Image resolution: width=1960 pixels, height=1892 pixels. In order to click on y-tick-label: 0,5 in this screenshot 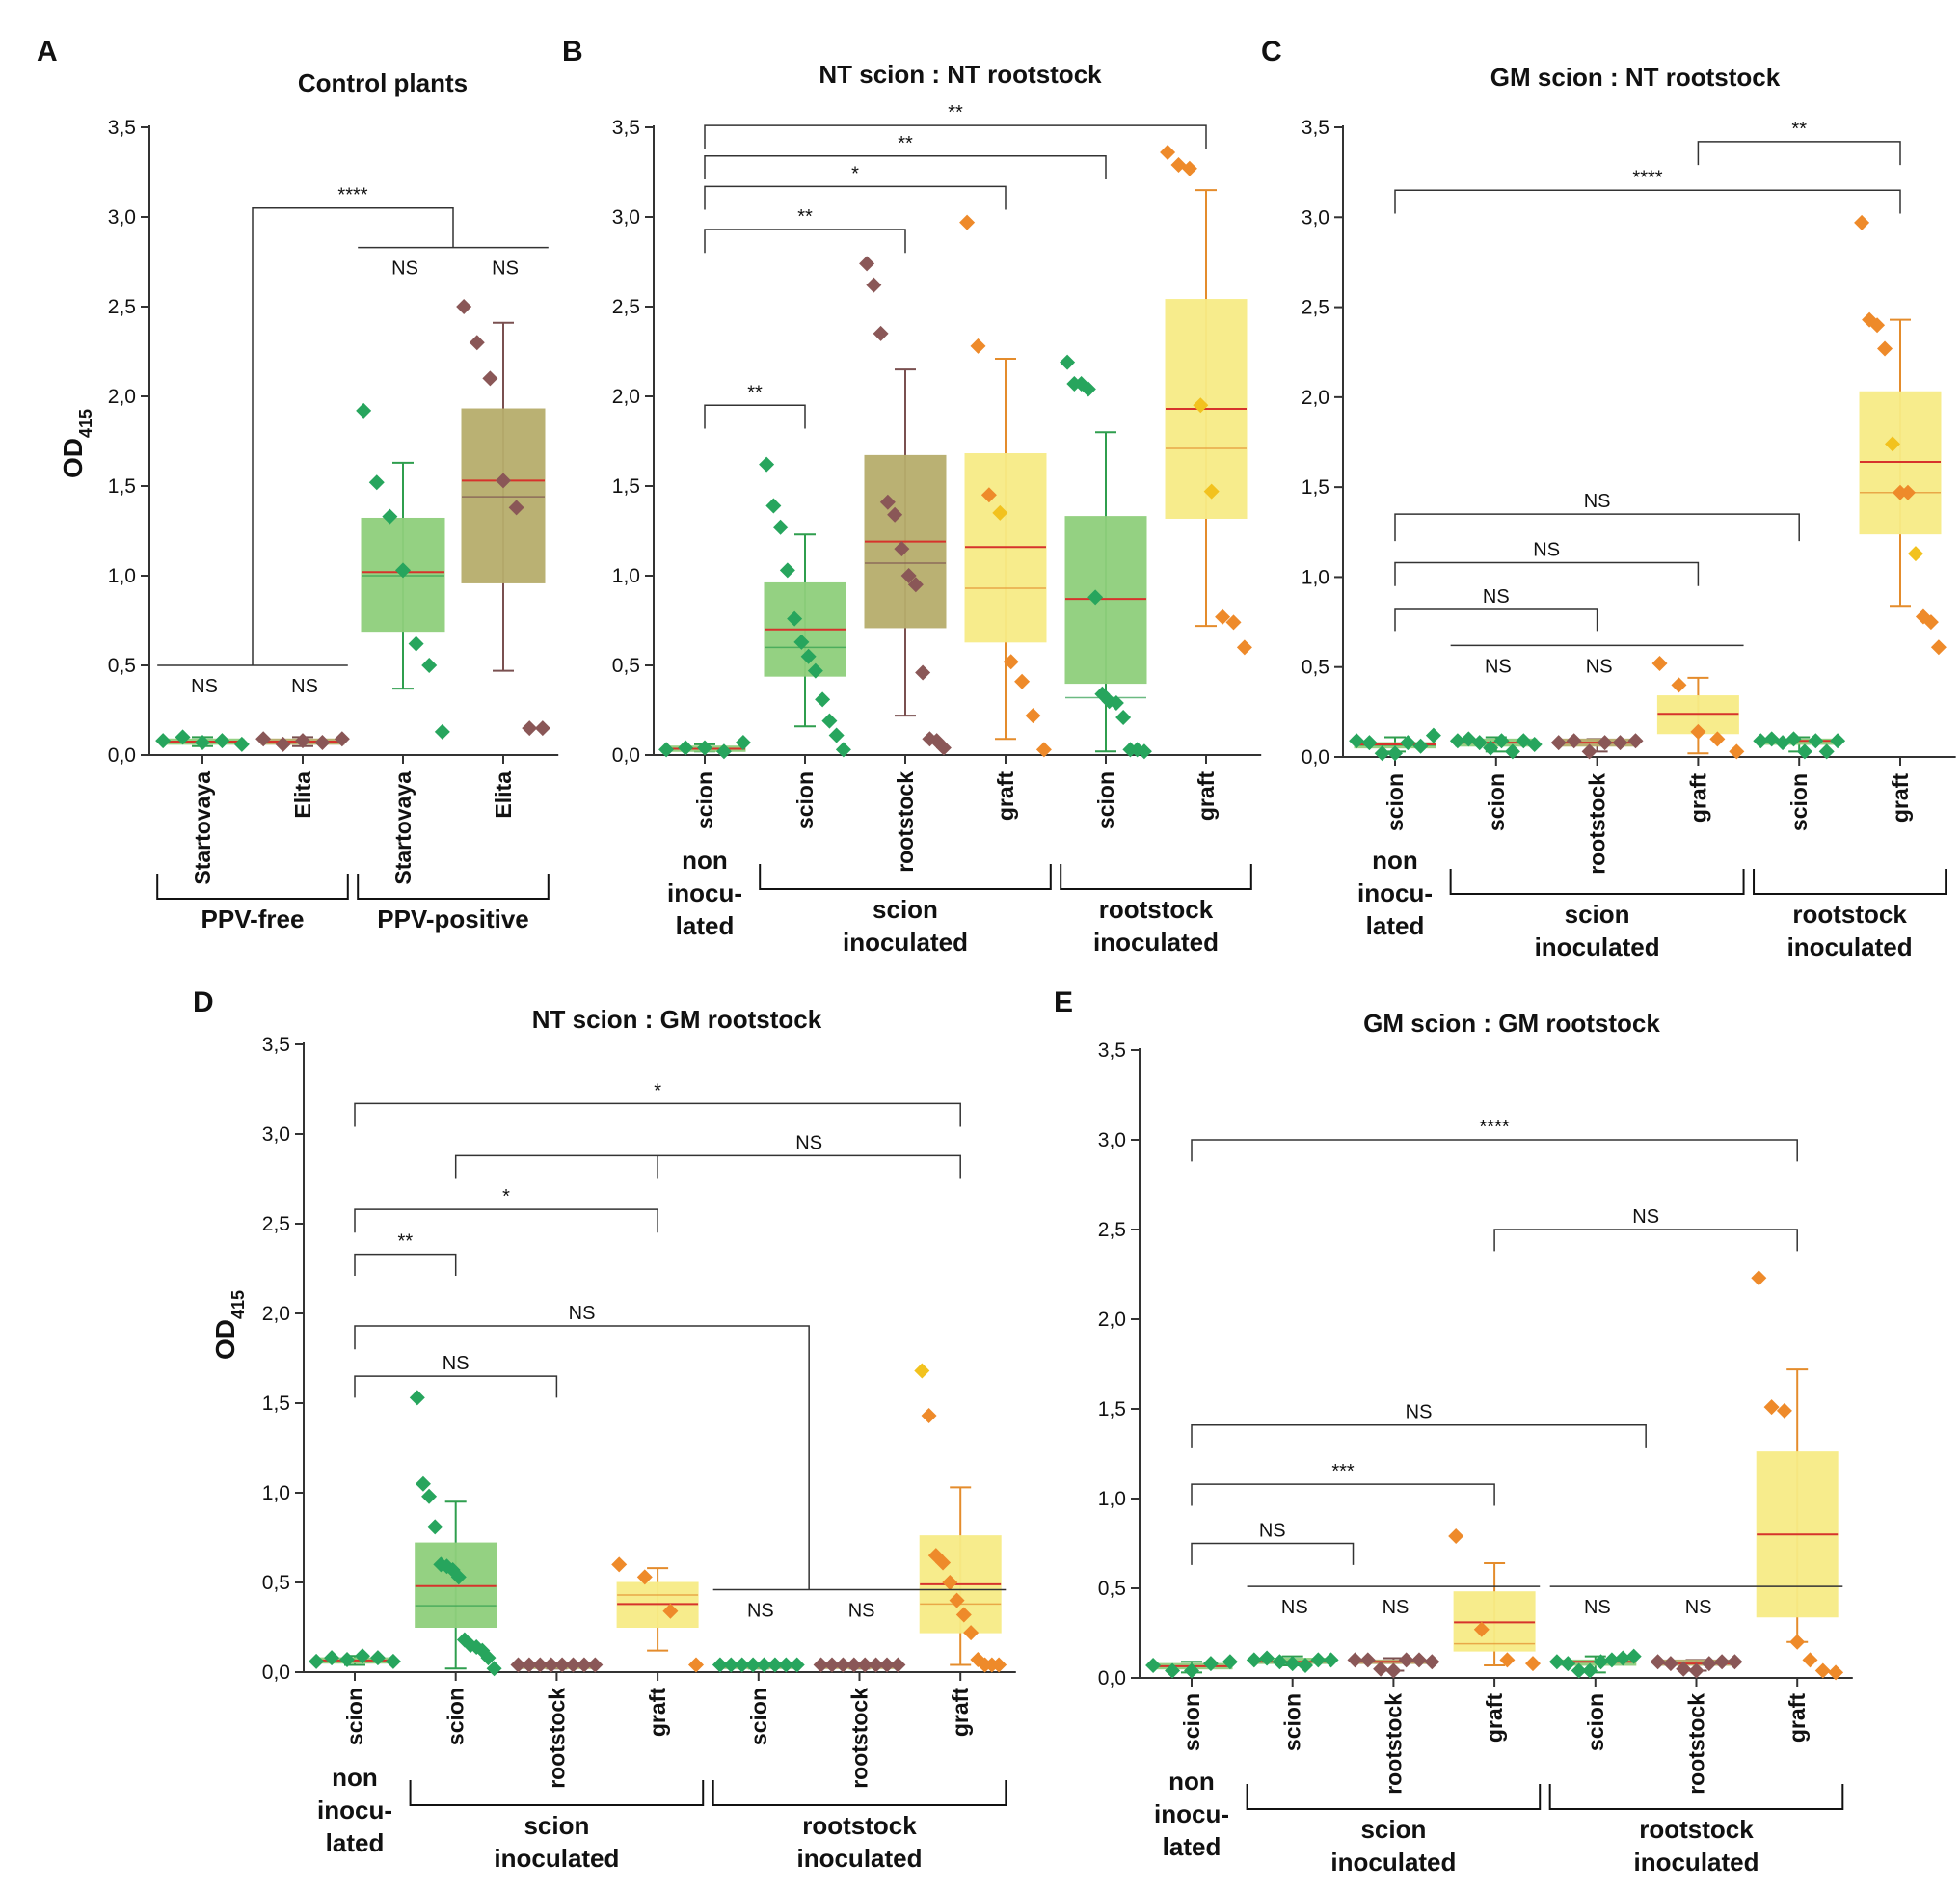, I will do `click(1112, 1589)`.